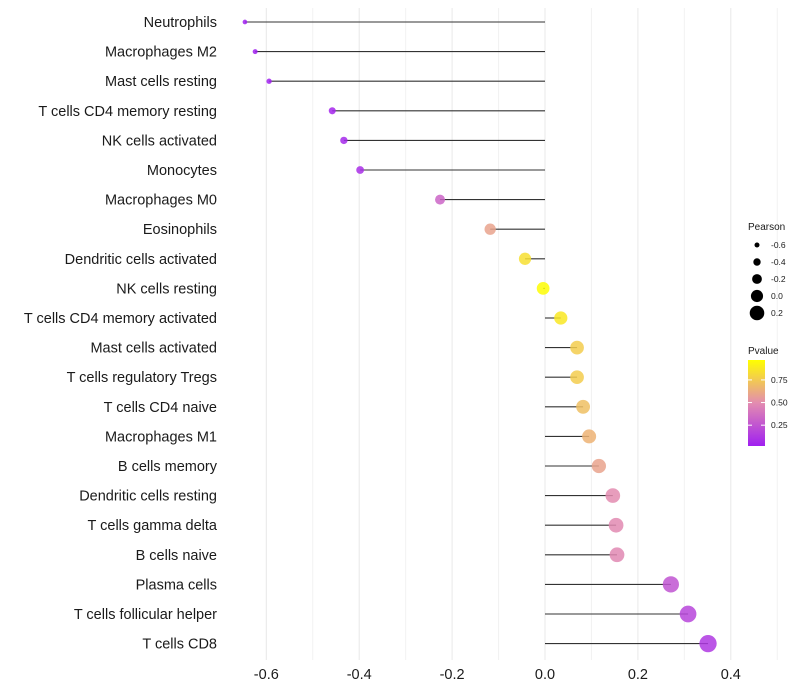 This screenshot has height=700, width=800. What do you see at coordinates (763, 351) in the screenshot?
I see `legend-color-title: Pvalue` at bounding box center [763, 351].